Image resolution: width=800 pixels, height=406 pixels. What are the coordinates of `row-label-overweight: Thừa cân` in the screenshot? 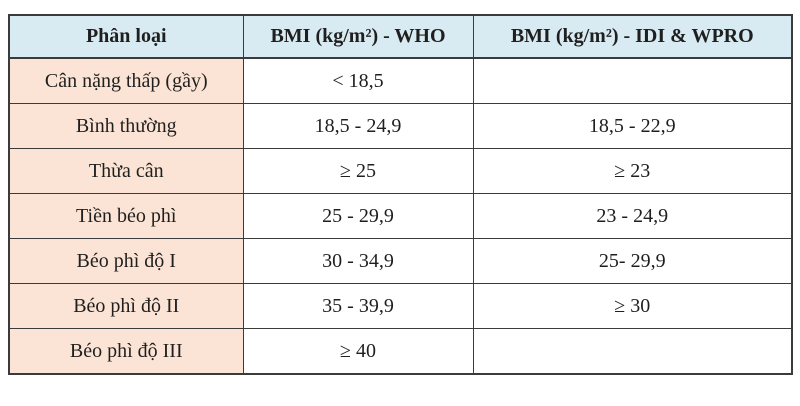 It's located at (126, 171).